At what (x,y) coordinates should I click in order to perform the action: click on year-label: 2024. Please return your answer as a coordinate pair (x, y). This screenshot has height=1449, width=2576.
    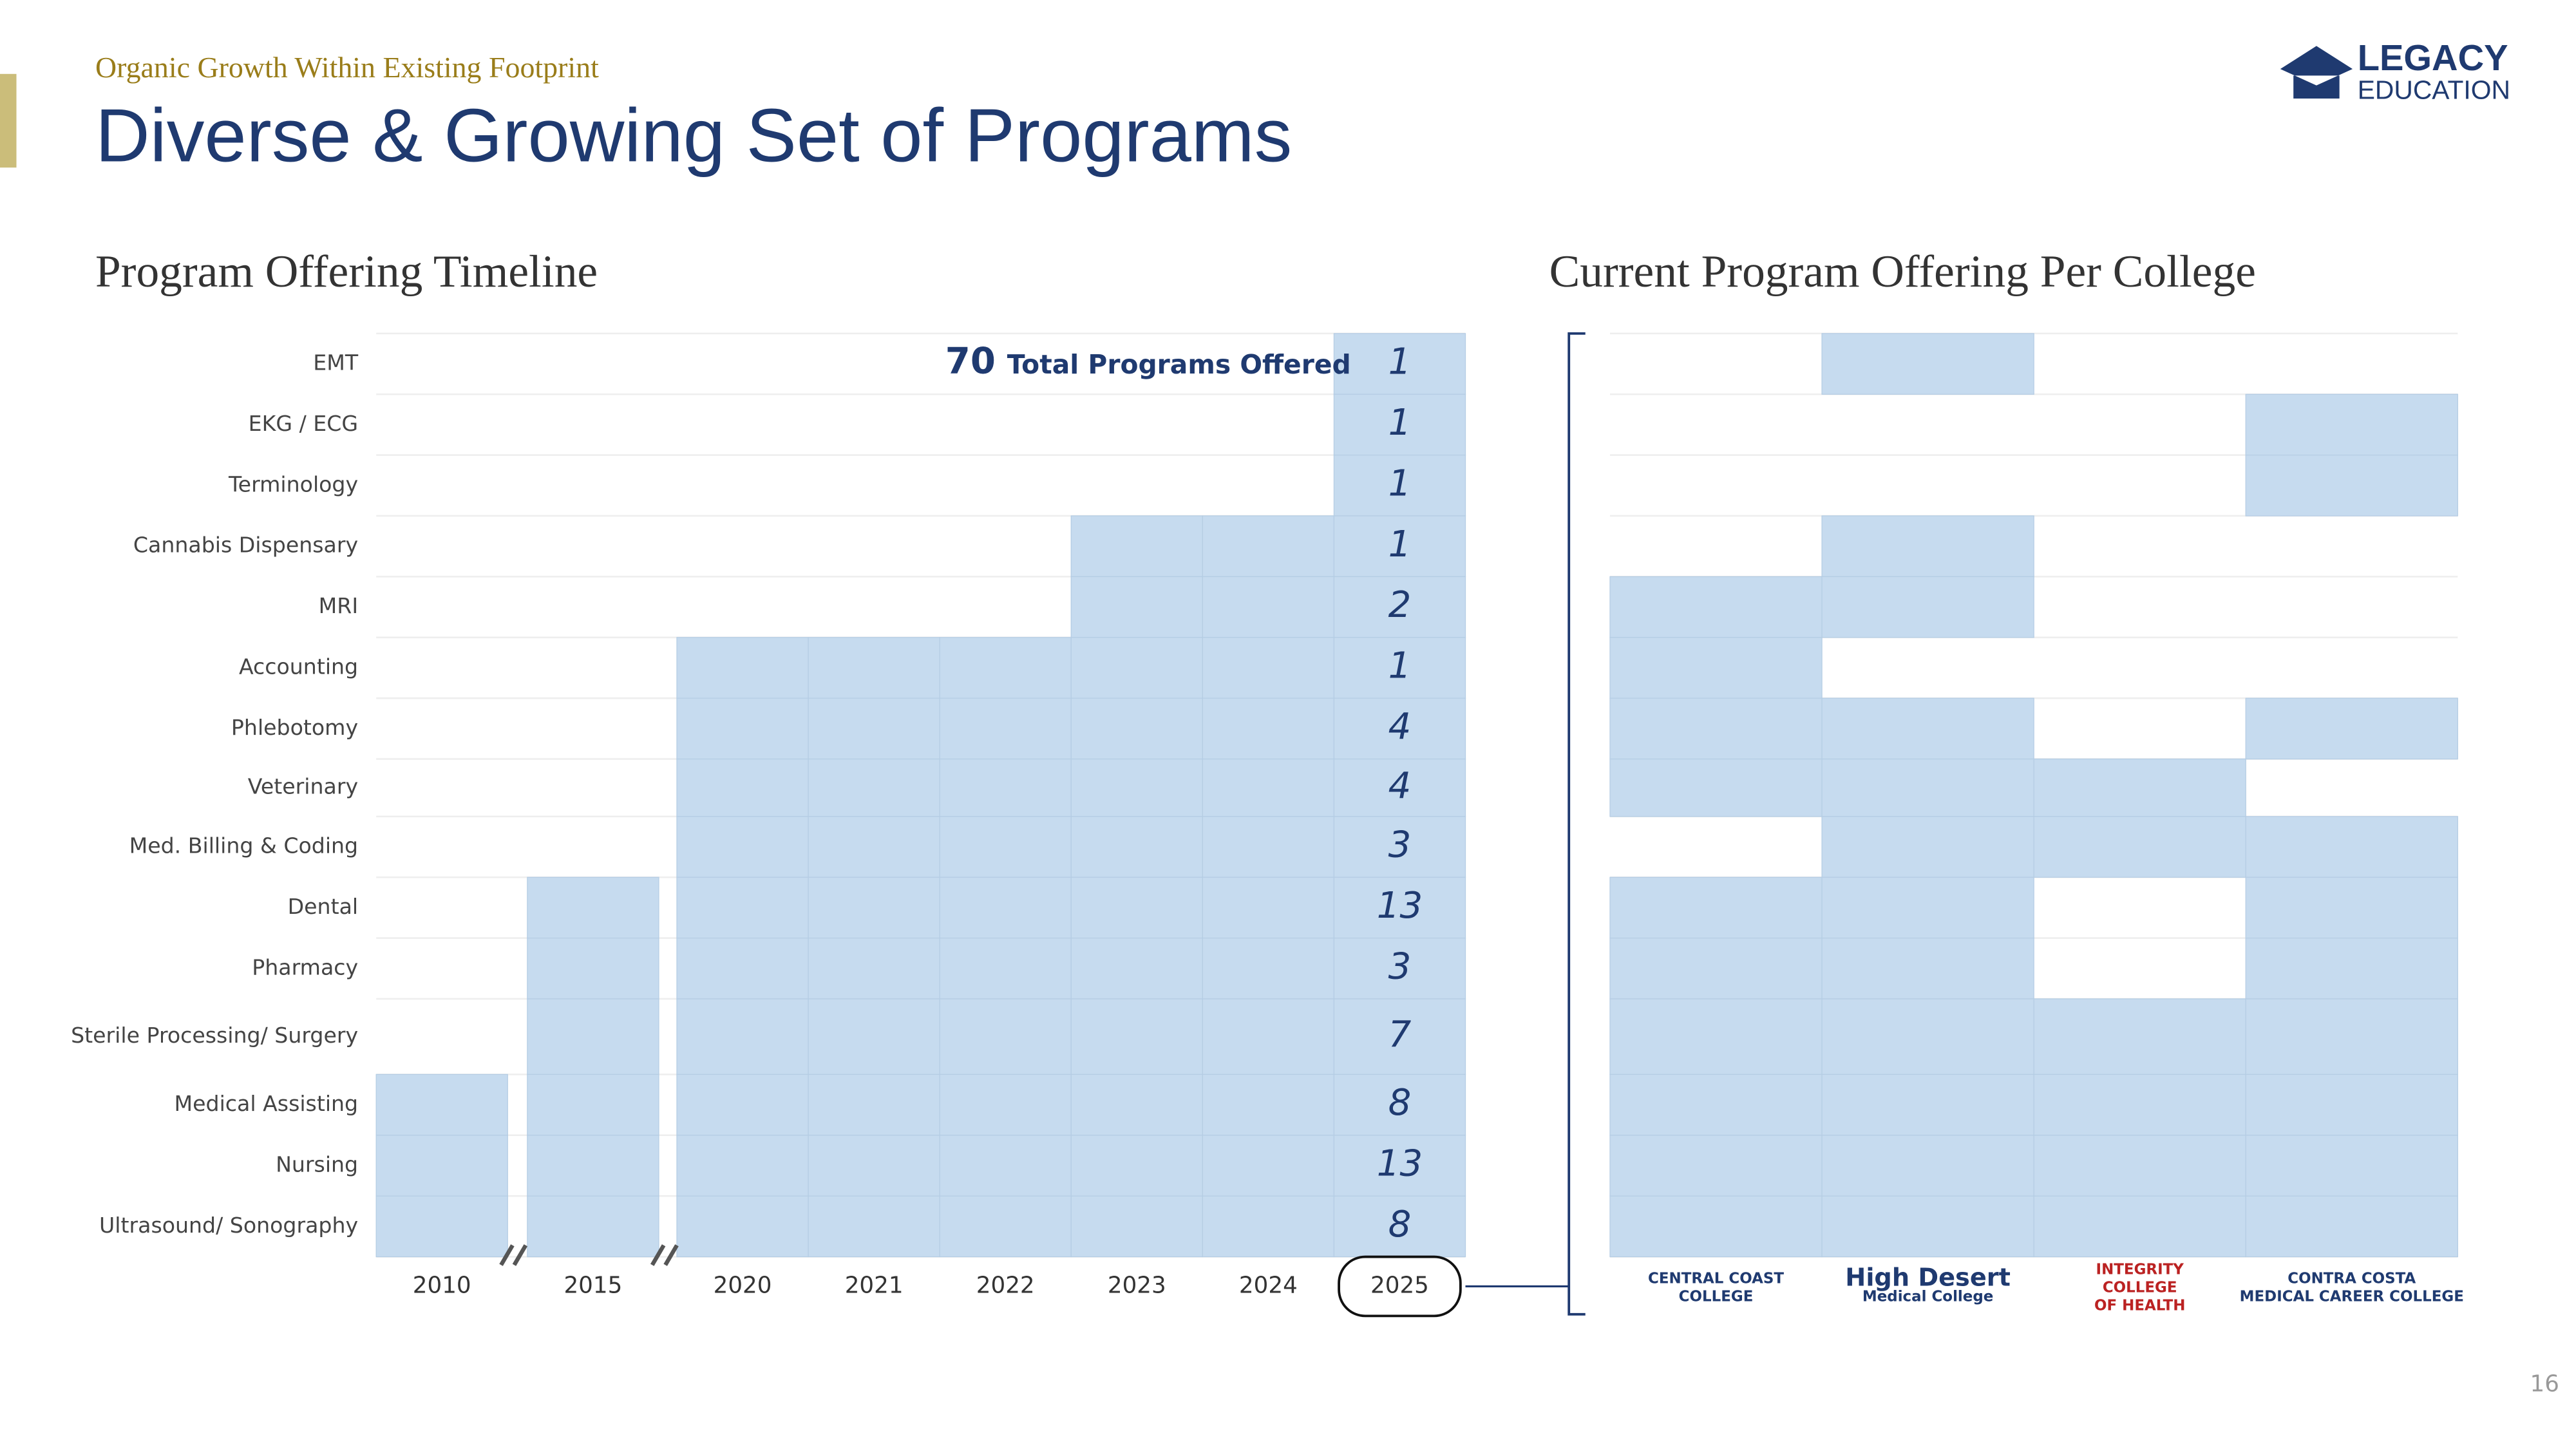
    Looking at the image, I should click on (1268, 1285).